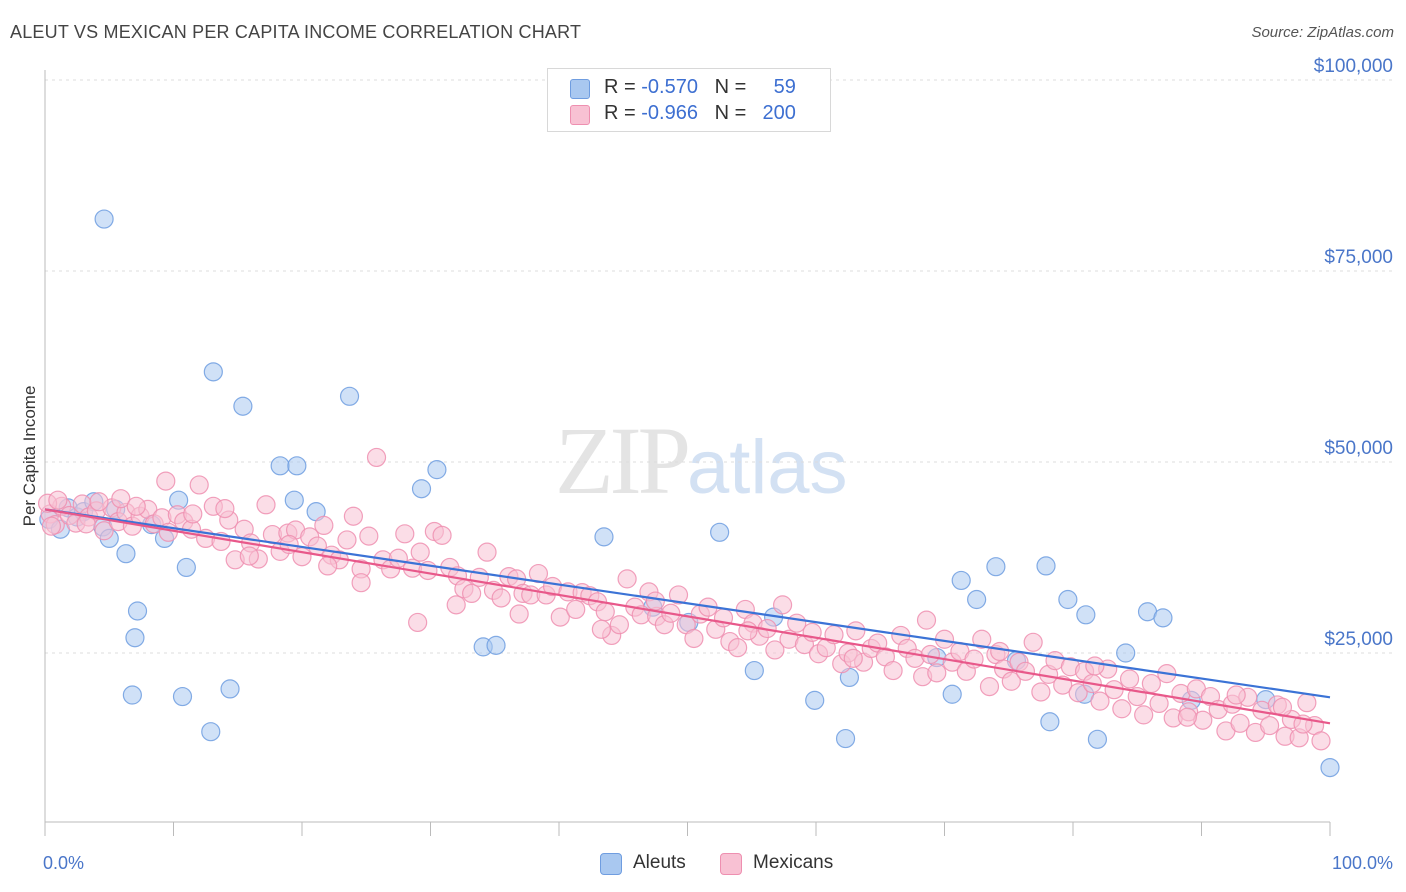 This screenshot has width=1406, height=892. Describe the element at coordinates (1358, 257) in the screenshot. I see `y-tick-label-2: $75,000` at that location.